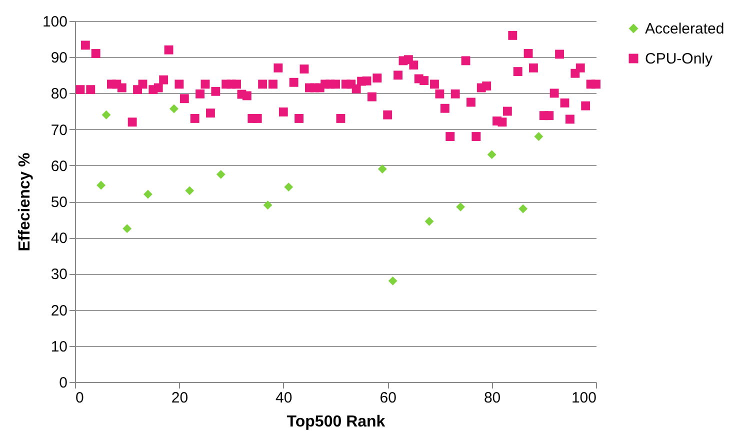 The width and height of the screenshot is (739, 431). What do you see at coordinates (679, 59) in the screenshot?
I see `legend-label: CPU-Only` at bounding box center [679, 59].